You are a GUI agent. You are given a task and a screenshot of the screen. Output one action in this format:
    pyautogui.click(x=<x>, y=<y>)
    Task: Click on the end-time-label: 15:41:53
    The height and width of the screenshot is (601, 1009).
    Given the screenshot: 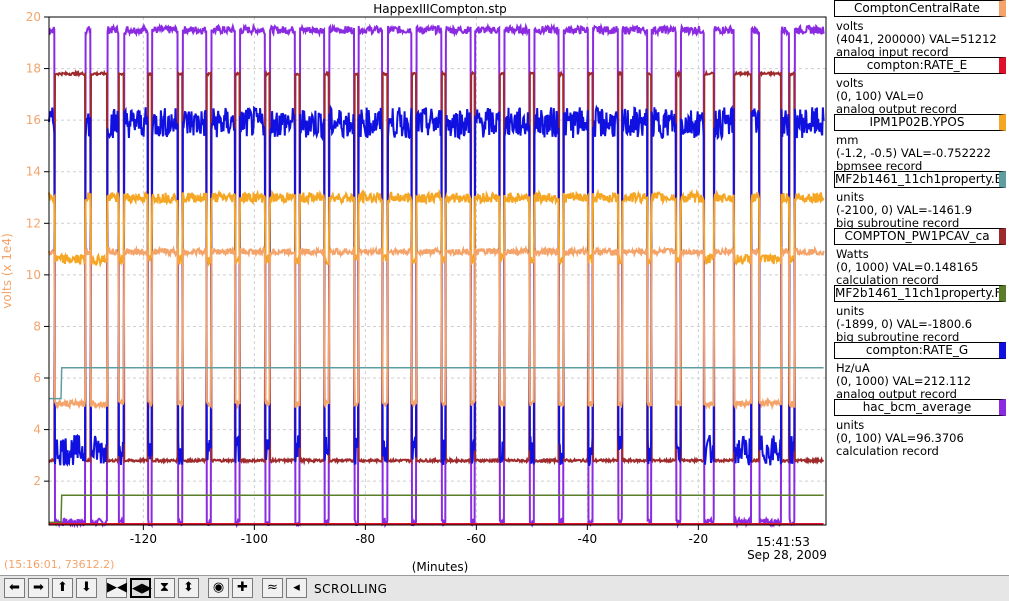 What is the action you would take?
    pyautogui.click(x=783, y=542)
    